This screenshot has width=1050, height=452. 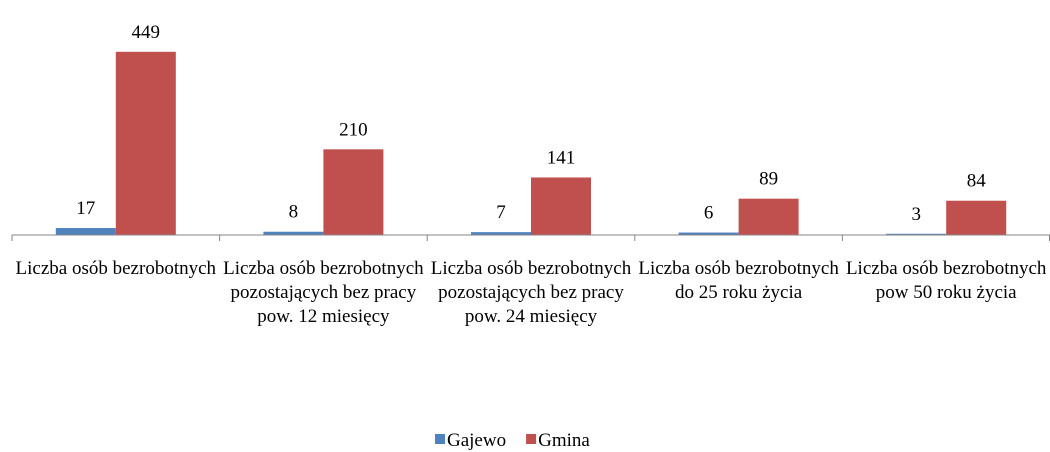 What do you see at coordinates (353, 129) in the screenshot?
I see `data-label: 210` at bounding box center [353, 129].